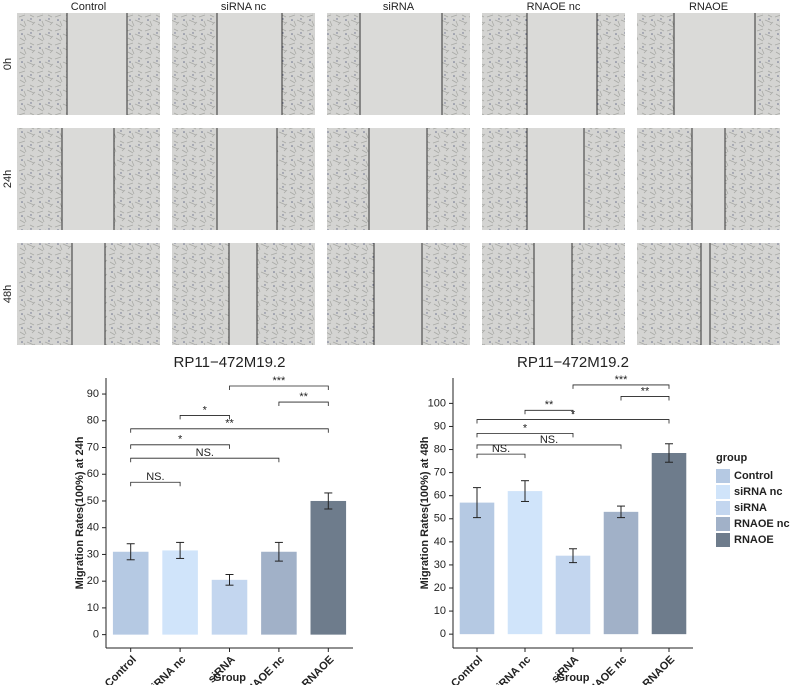 The height and width of the screenshot is (685, 796). Describe the element at coordinates (440, 519) in the screenshot. I see `y-tick-label: 50` at that location.